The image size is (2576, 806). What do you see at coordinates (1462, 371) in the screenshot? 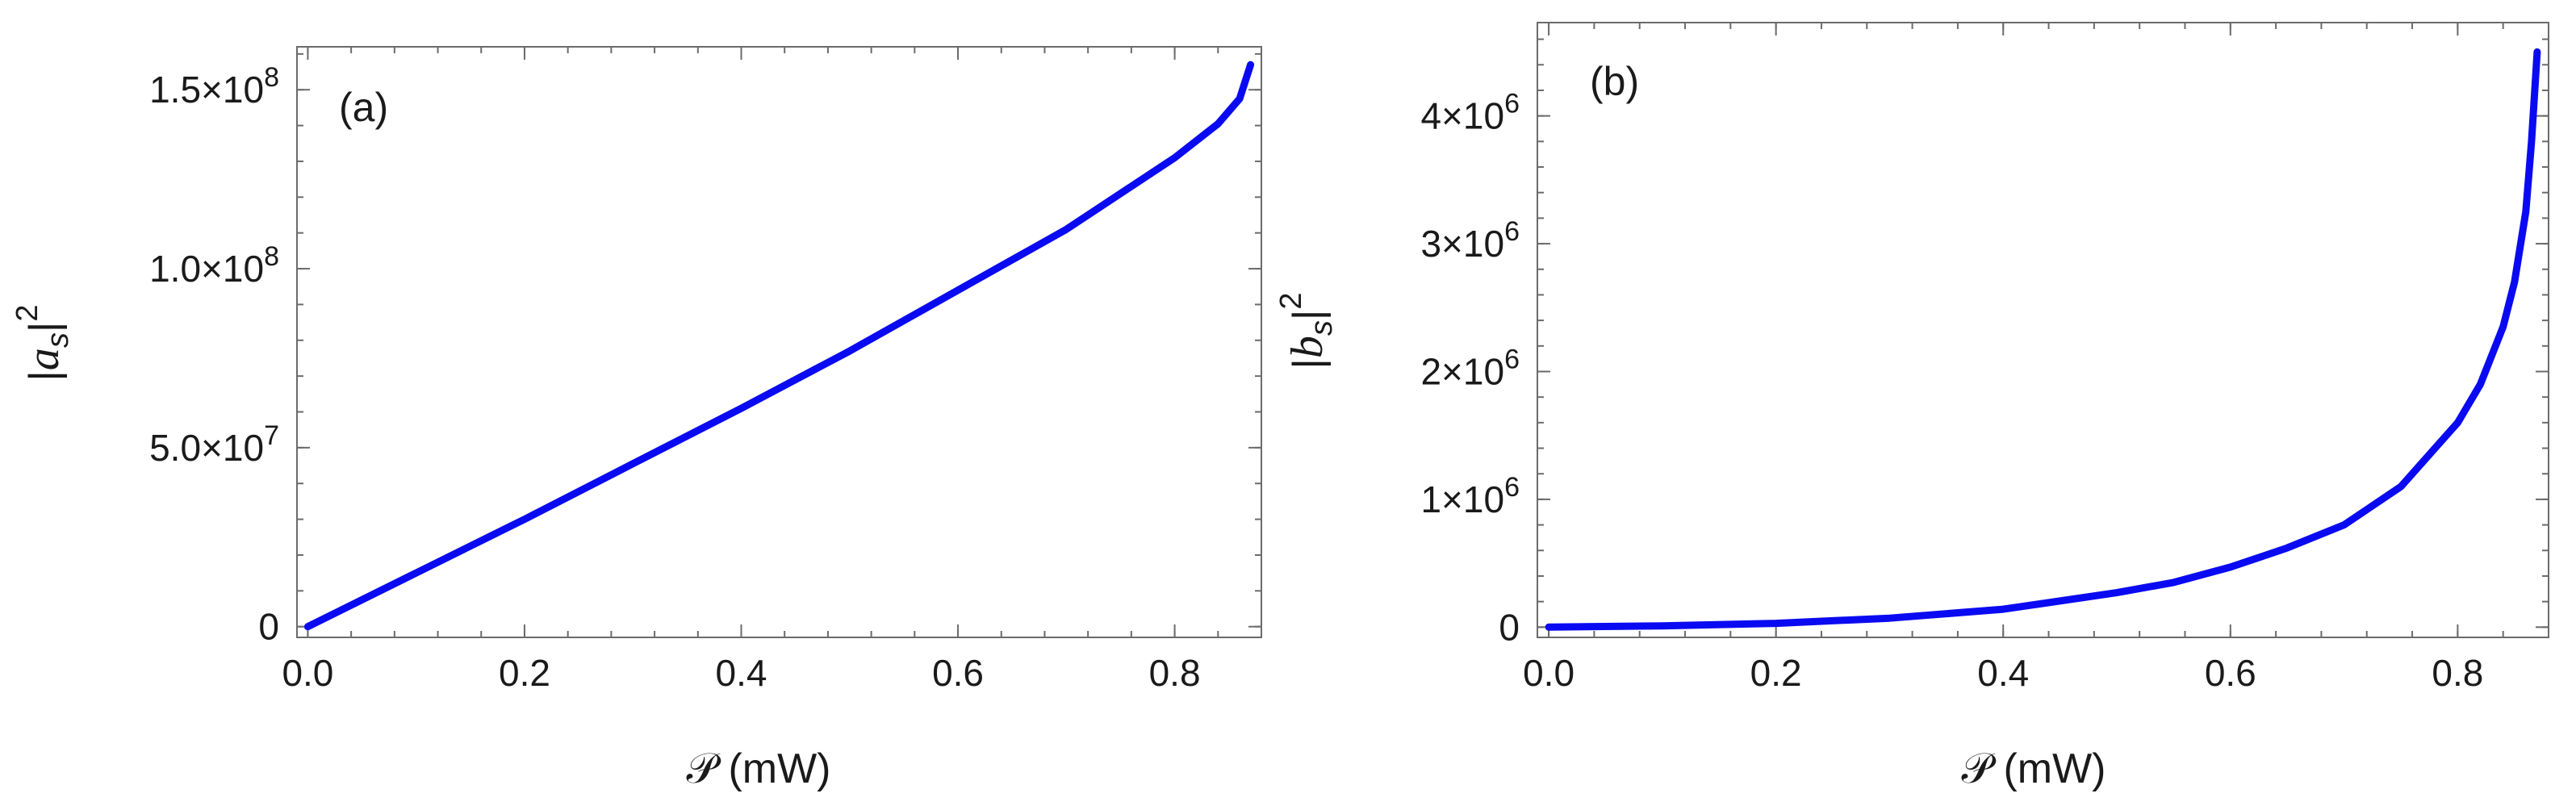
I see `y-tick-mantissa: 2×10` at bounding box center [1462, 371].